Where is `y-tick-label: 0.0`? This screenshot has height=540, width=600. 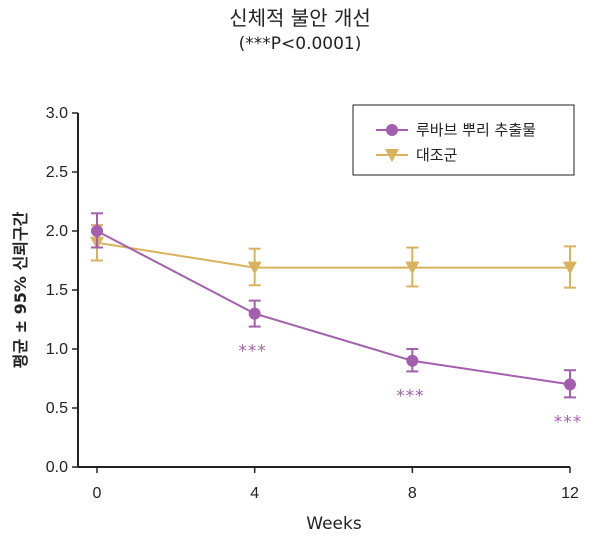
y-tick-label: 0.0 is located at coordinates (57, 467).